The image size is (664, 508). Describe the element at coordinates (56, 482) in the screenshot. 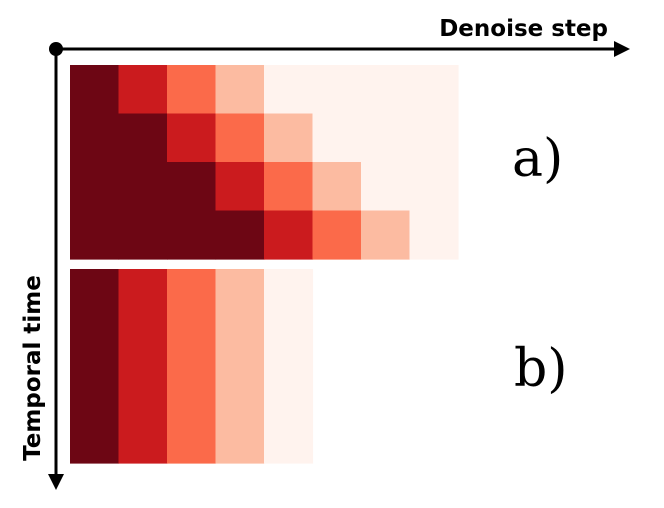

I see `y-axis-arrowhead` at that location.